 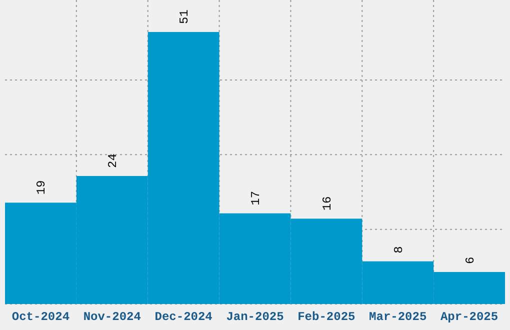 I want to click on data-label: 17, so click(x=256, y=198).